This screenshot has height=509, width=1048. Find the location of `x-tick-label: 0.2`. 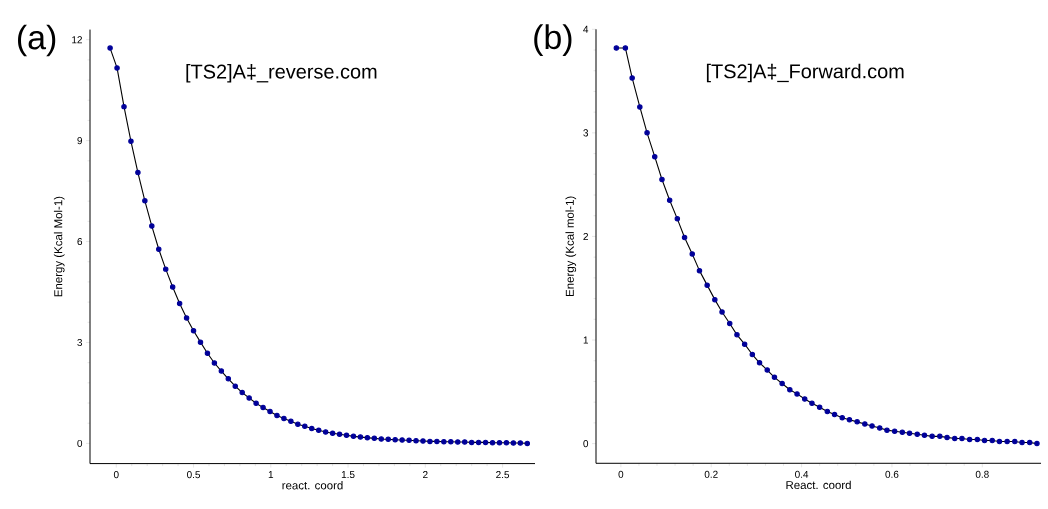

x-tick-label: 0.2 is located at coordinates (711, 474).